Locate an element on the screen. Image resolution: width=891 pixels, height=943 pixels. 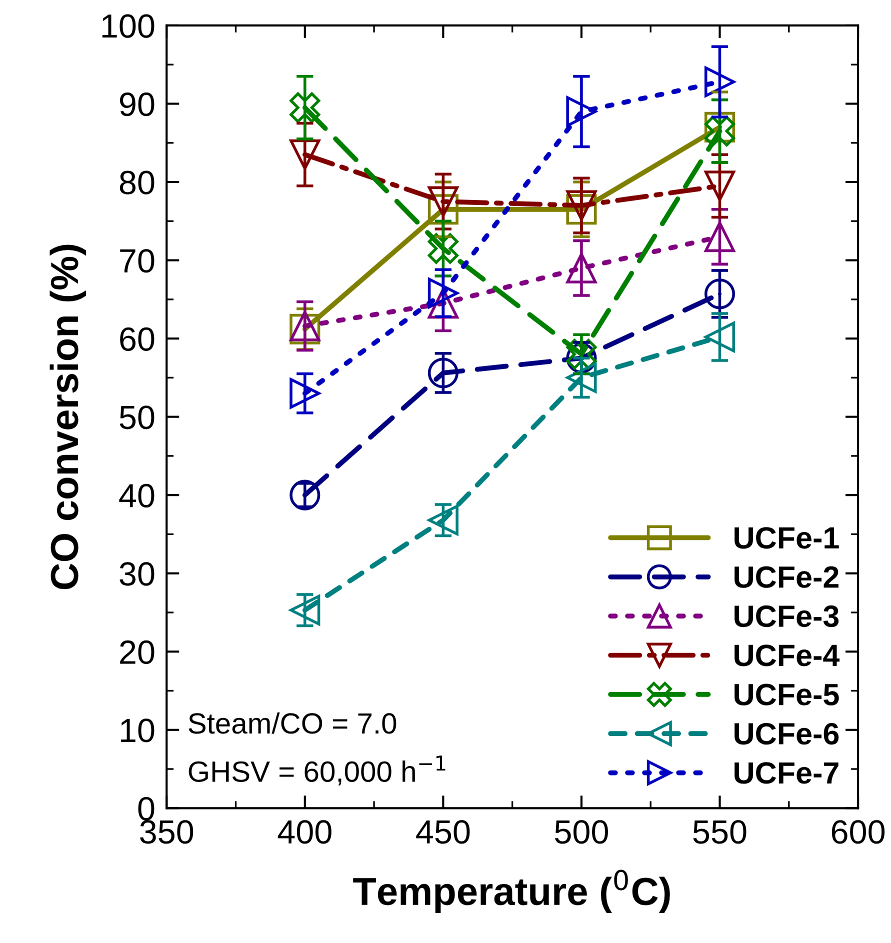
y-tick-label: 10 is located at coordinates (137, 730).